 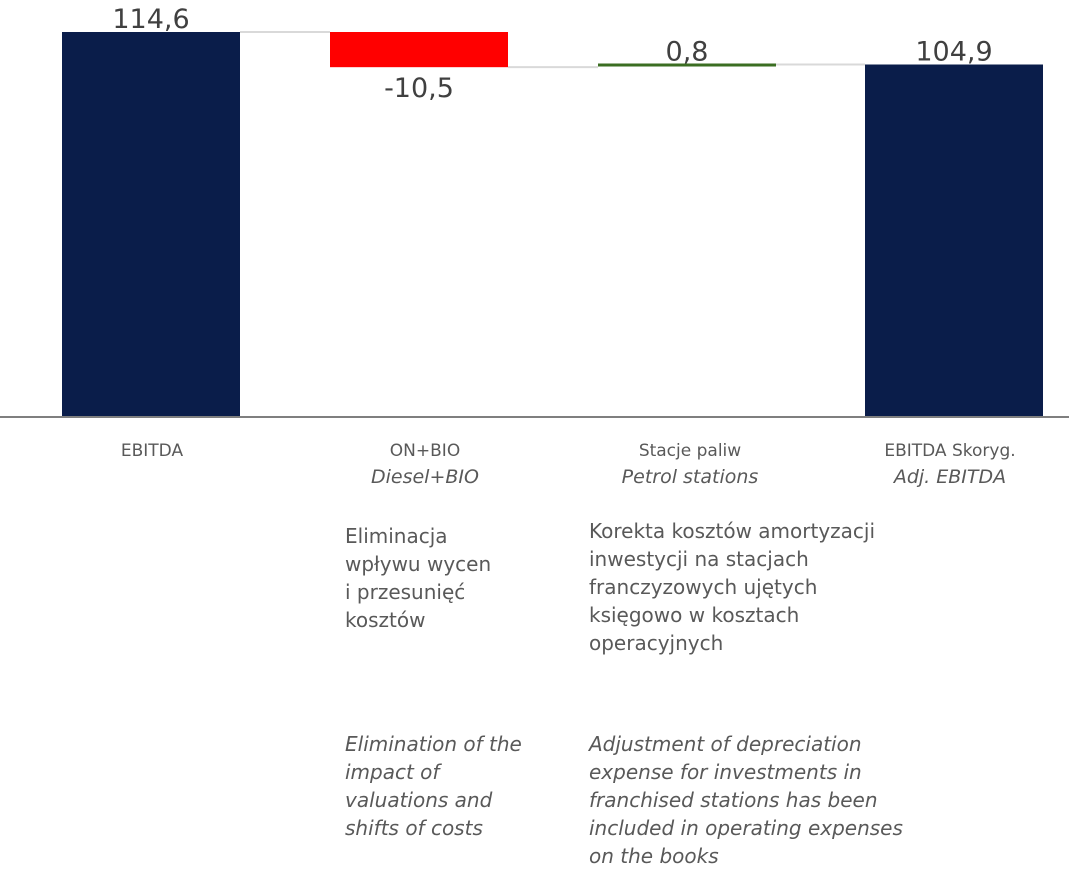 What do you see at coordinates (392, 772) in the screenshot?
I see `note-line: impact of` at bounding box center [392, 772].